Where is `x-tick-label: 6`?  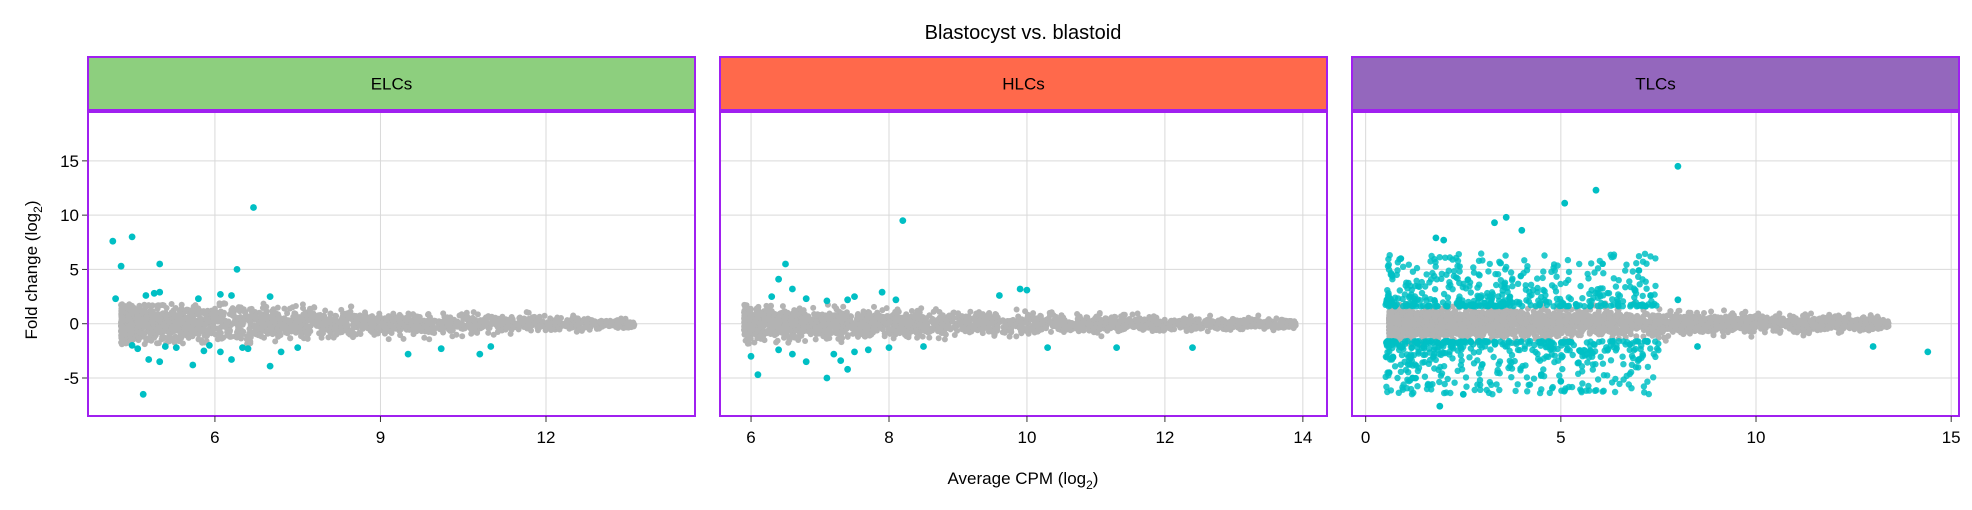
x-tick-label: 6 is located at coordinates (750, 437).